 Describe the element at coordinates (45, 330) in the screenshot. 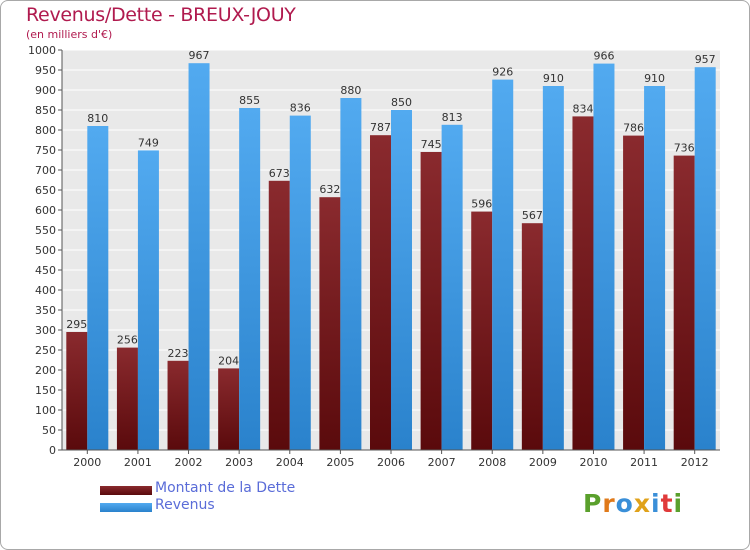

I see `y-tick-label: 300` at that location.